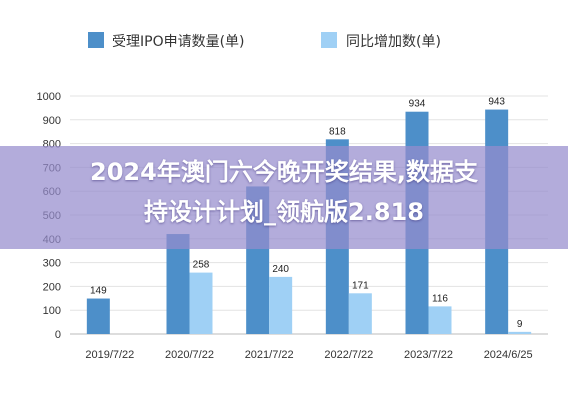  Describe the element at coordinates (96, 40) in the screenshot. I see `legend-swatch-ipo` at that location.